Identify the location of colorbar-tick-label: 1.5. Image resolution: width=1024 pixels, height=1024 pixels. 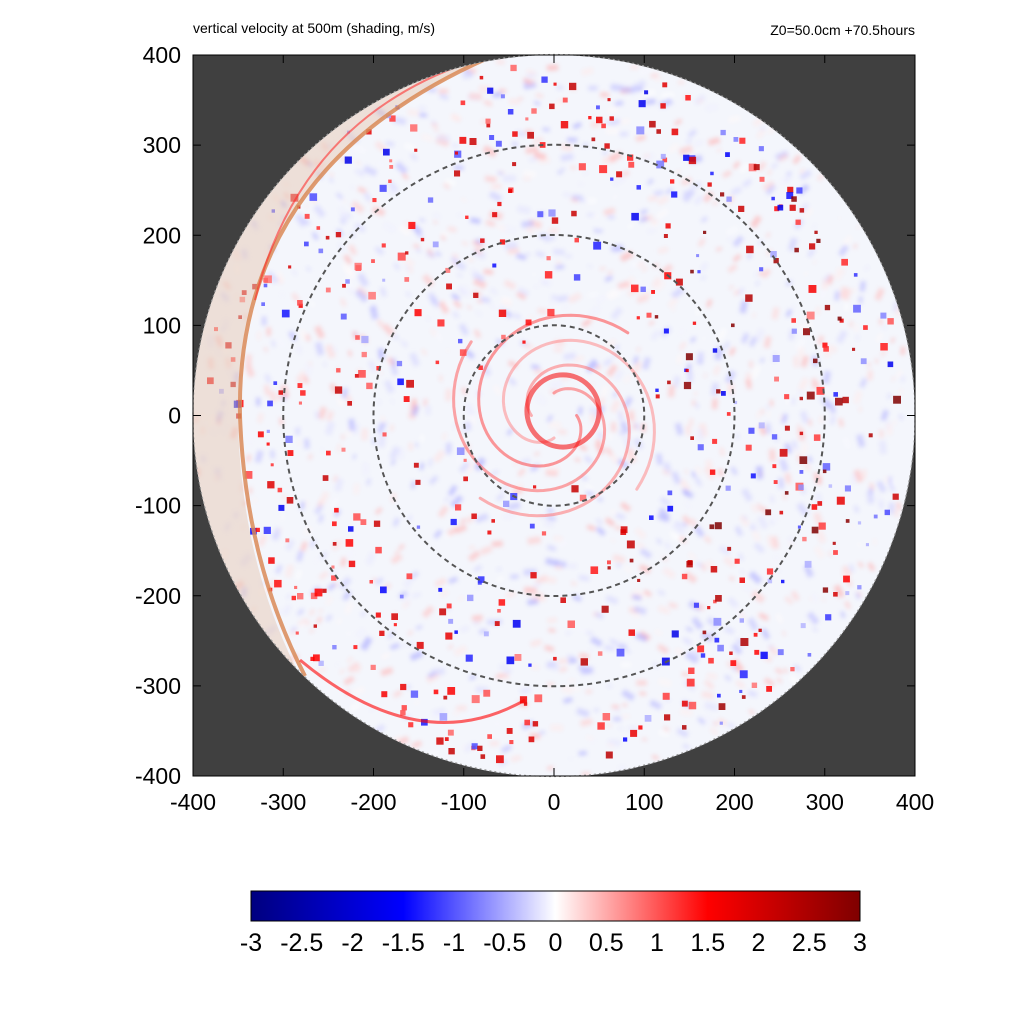
(707, 943).